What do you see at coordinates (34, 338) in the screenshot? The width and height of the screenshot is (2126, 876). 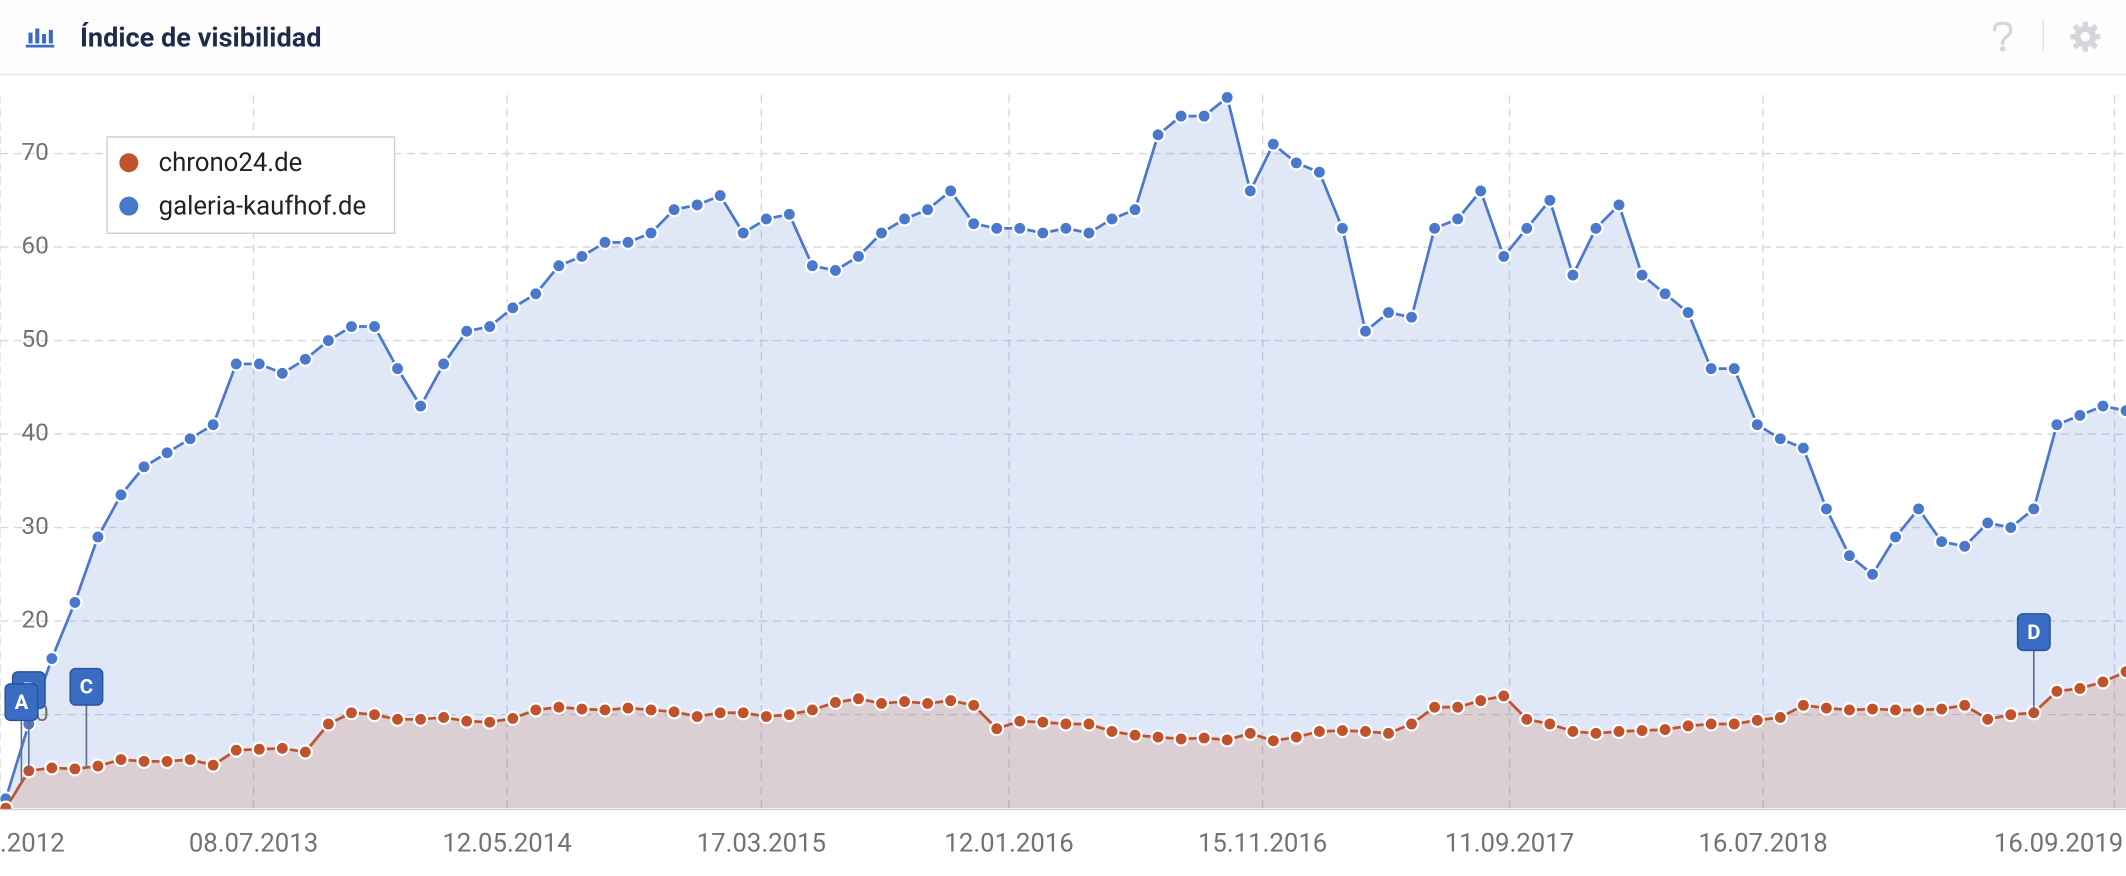 I see `y-tick-label: 50` at bounding box center [34, 338].